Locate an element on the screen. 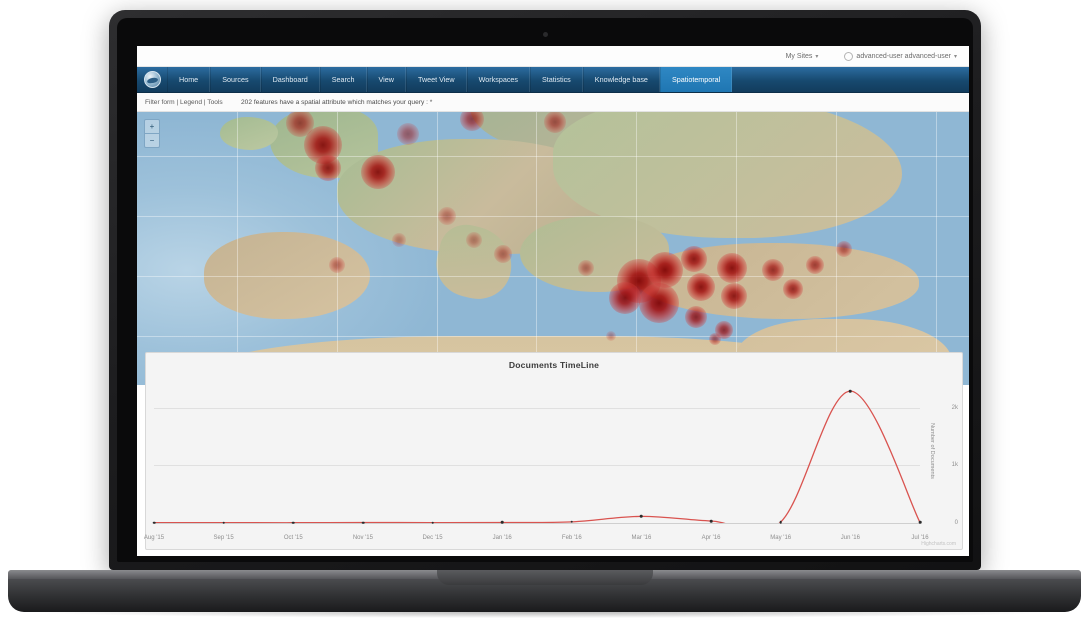  nav-item-statistics: Statistics is located at coordinates (556, 79).